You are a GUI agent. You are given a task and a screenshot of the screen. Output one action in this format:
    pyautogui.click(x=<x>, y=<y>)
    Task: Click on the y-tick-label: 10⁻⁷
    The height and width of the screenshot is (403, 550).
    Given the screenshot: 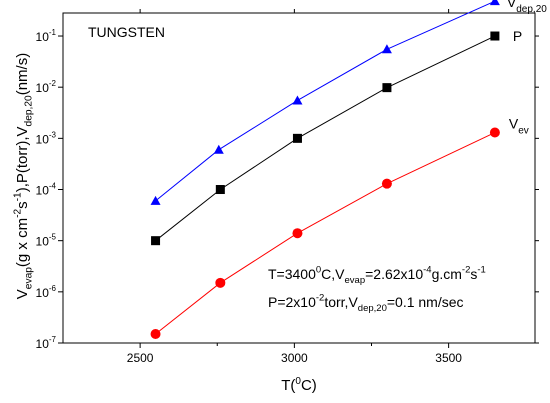 What is the action you would take?
    pyautogui.click(x=46, y=343)
    